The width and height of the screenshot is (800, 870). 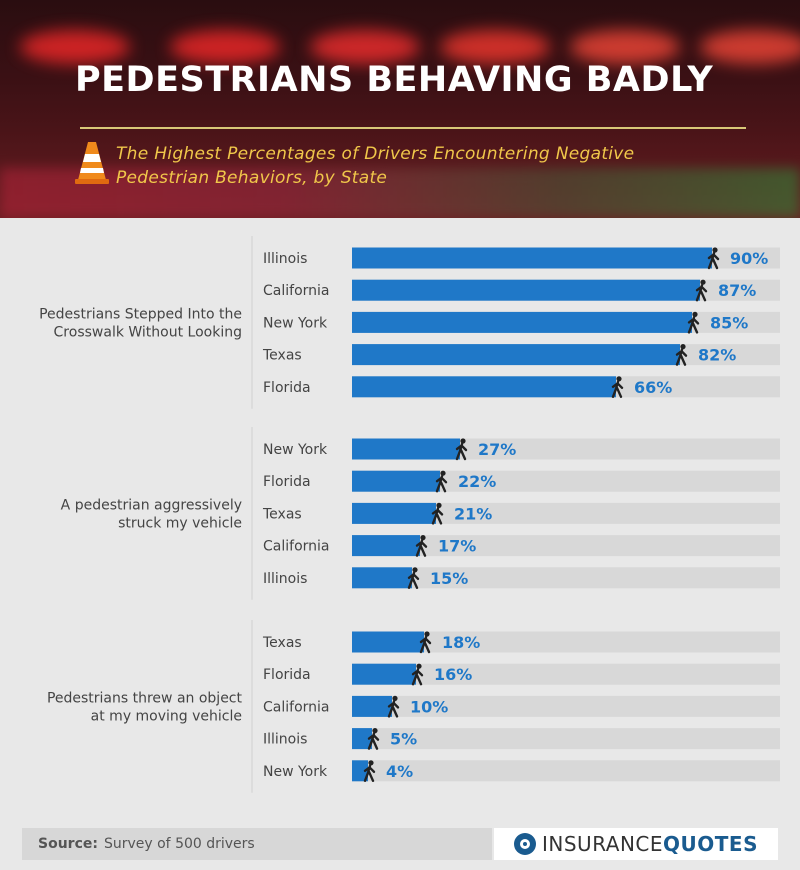 What do you see at coordinates (717, 355) in the screenshot?
I see `value-label: 82%` at bounding box center [717, 355].